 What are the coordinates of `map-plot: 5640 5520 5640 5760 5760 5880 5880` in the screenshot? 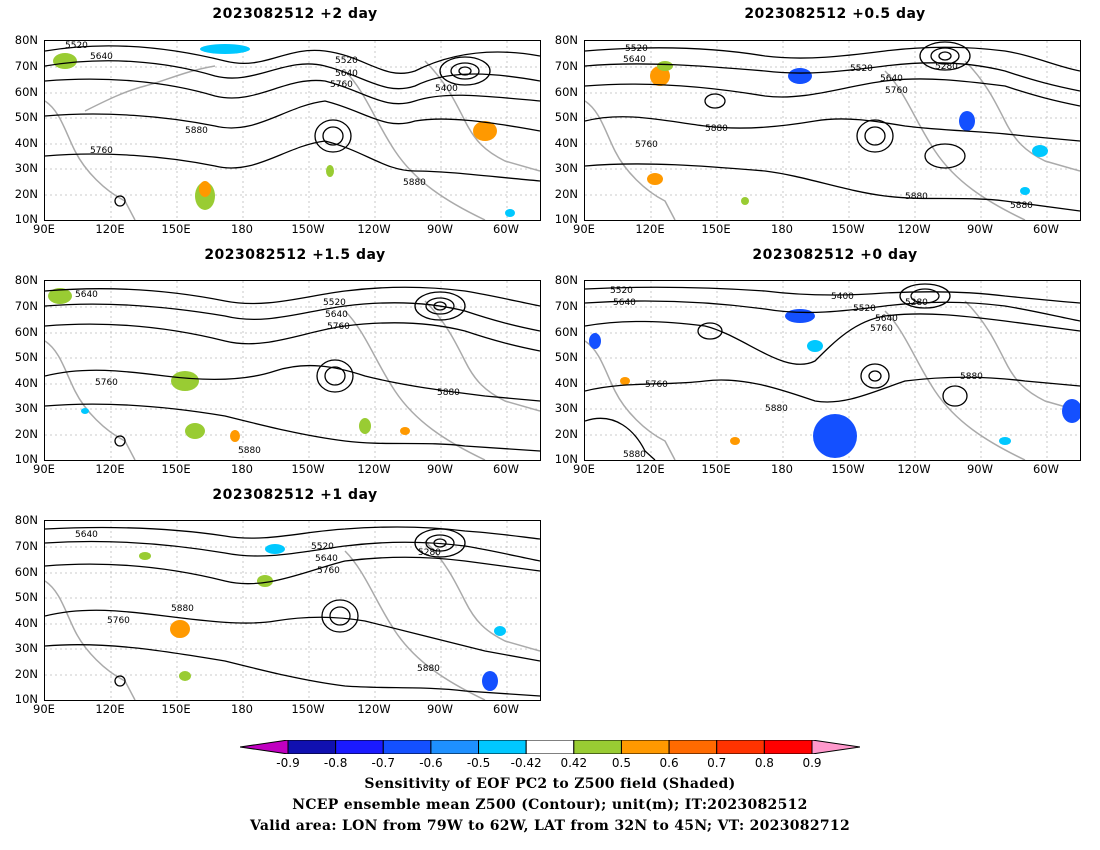 It's located at (292, 370).